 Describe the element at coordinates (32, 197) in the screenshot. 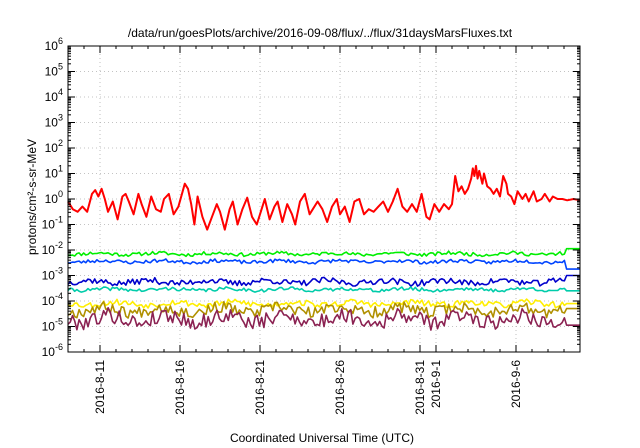

I see `y-axis-label: protons/cm²-s-sr-MeV` at that location.